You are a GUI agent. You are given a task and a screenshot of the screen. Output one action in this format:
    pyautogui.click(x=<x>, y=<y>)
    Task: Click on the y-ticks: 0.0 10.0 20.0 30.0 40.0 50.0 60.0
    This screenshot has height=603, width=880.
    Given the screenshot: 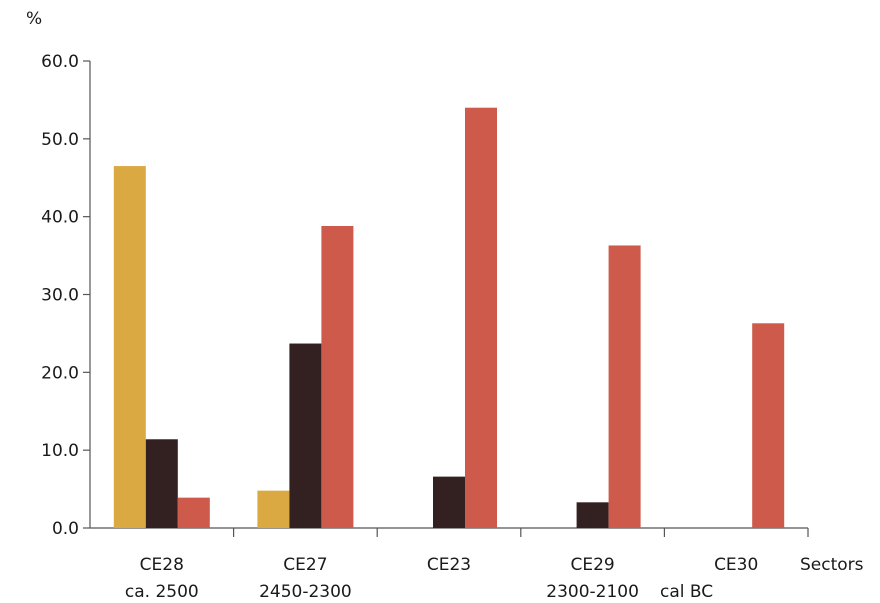 What is the action you would take?
    pyautogui.click(x=65, y=295)
    